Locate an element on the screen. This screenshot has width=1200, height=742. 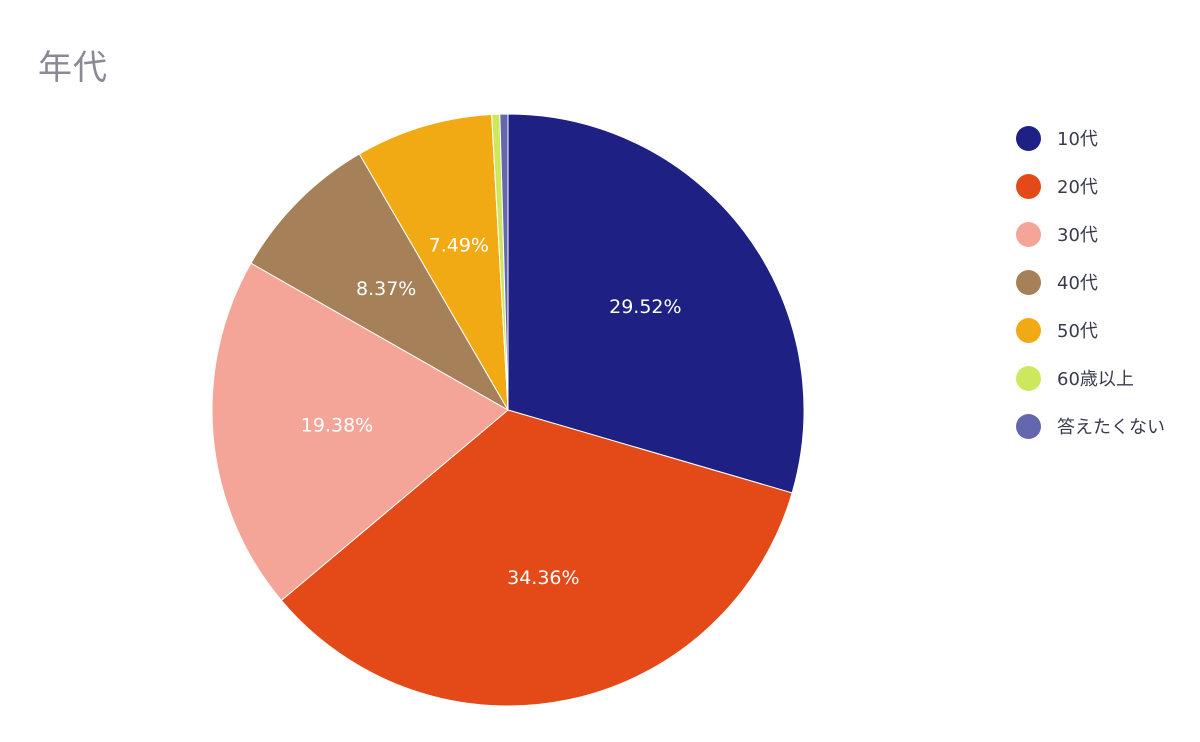
legend-label: 20代 is located at coordinates (1077, 187).